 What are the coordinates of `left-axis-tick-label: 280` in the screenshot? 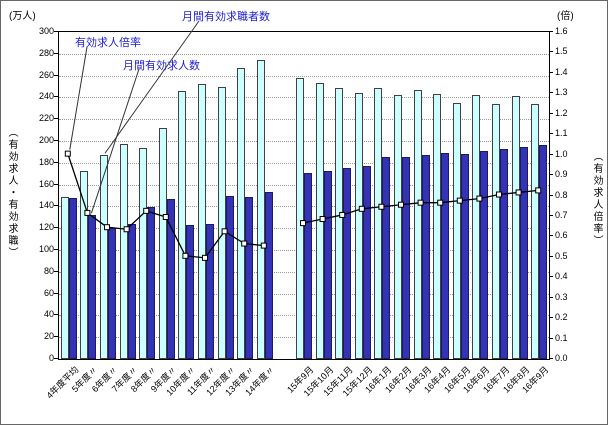 It's located at (46, 52).